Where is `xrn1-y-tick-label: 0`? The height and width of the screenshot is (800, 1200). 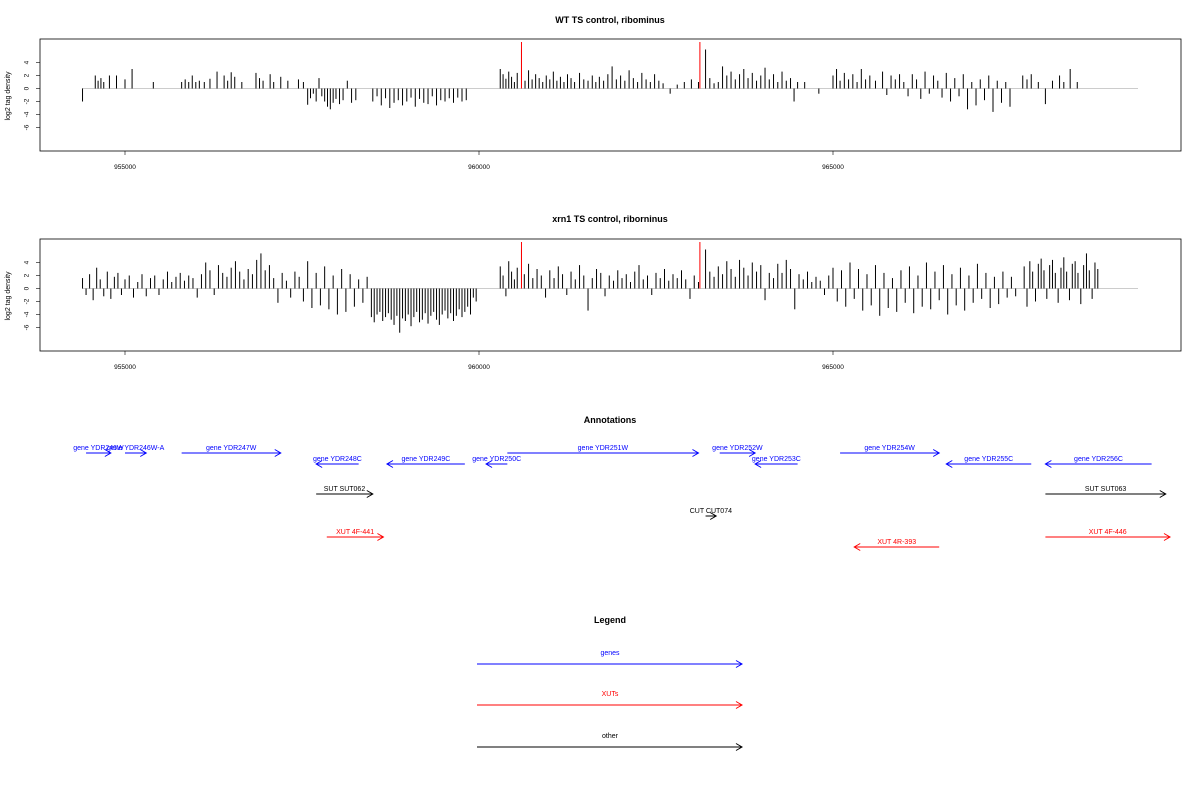
xrn1-y-tick-label: 0 is located at coordinates (27, 288).